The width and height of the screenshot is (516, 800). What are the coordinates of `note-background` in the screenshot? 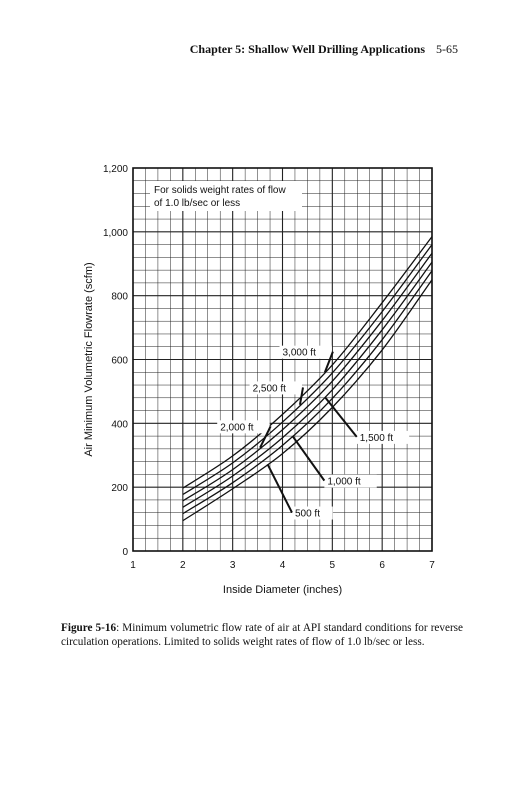 It's located at (226, 196).